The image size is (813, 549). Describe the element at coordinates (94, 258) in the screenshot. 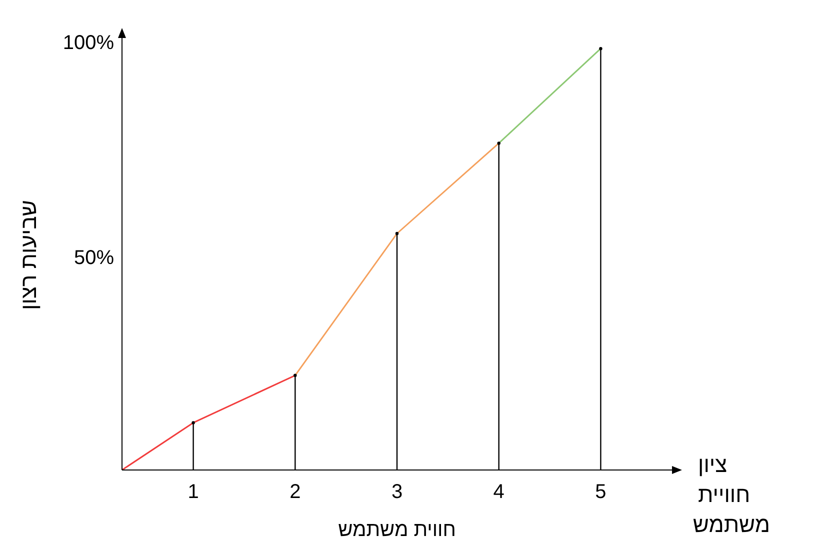

I see `y-tick-label: 50%` at that location.